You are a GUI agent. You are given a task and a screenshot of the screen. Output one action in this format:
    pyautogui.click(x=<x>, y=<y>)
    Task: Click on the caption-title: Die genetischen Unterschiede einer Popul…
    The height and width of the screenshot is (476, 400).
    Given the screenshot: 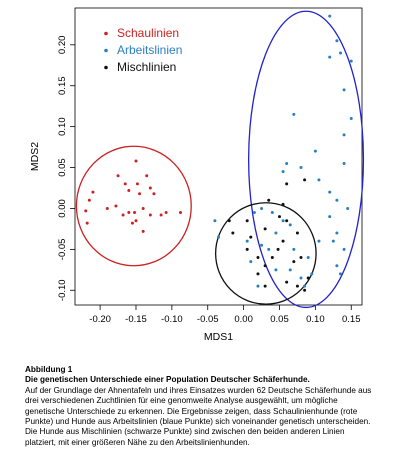 What is the action you would take?
    pyautogui.click(x=167, y=380)
    